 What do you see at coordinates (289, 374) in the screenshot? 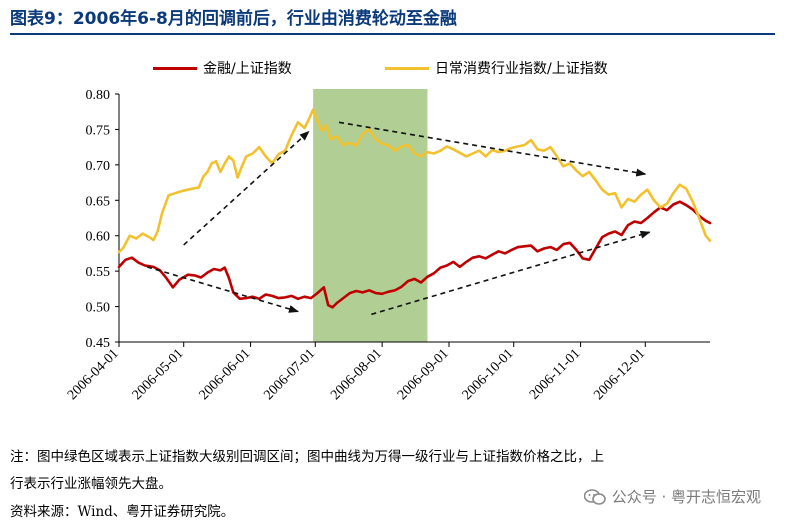
I see `x-tick-label: 2006-07-01` at bounding box center [289, 374].